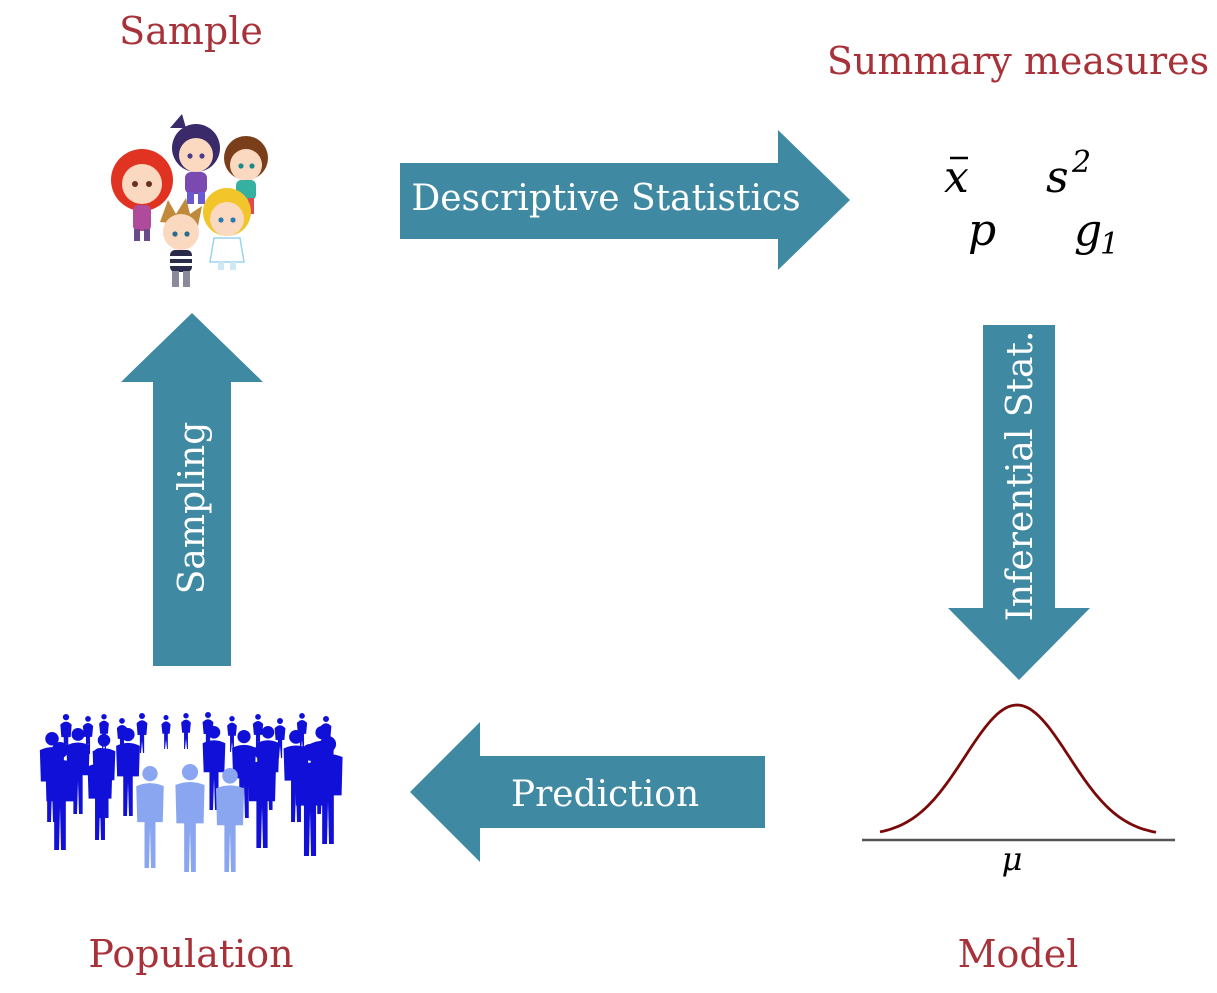  What do you see at coordinates (1018, 61) in the screenshot?
I see `summary-measures-label: Summary measures` at bounding box center [1018, 61].